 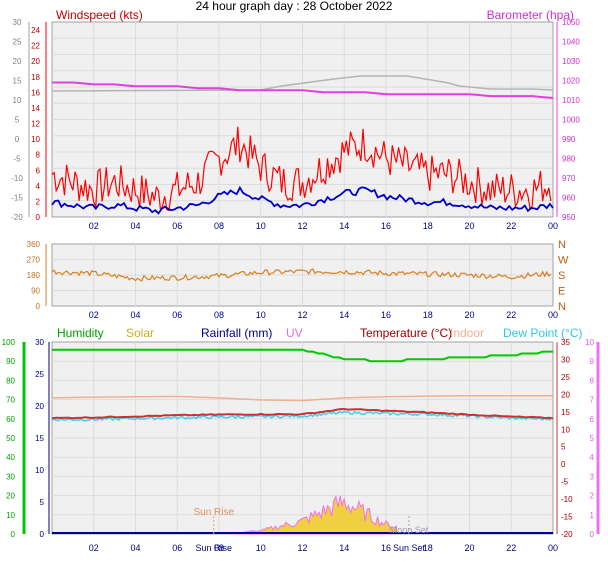 What do you see at coordinates (10, 438) in the screenshot?
I see `humidity-tick-label: 50` at bounding box center [10, 438].